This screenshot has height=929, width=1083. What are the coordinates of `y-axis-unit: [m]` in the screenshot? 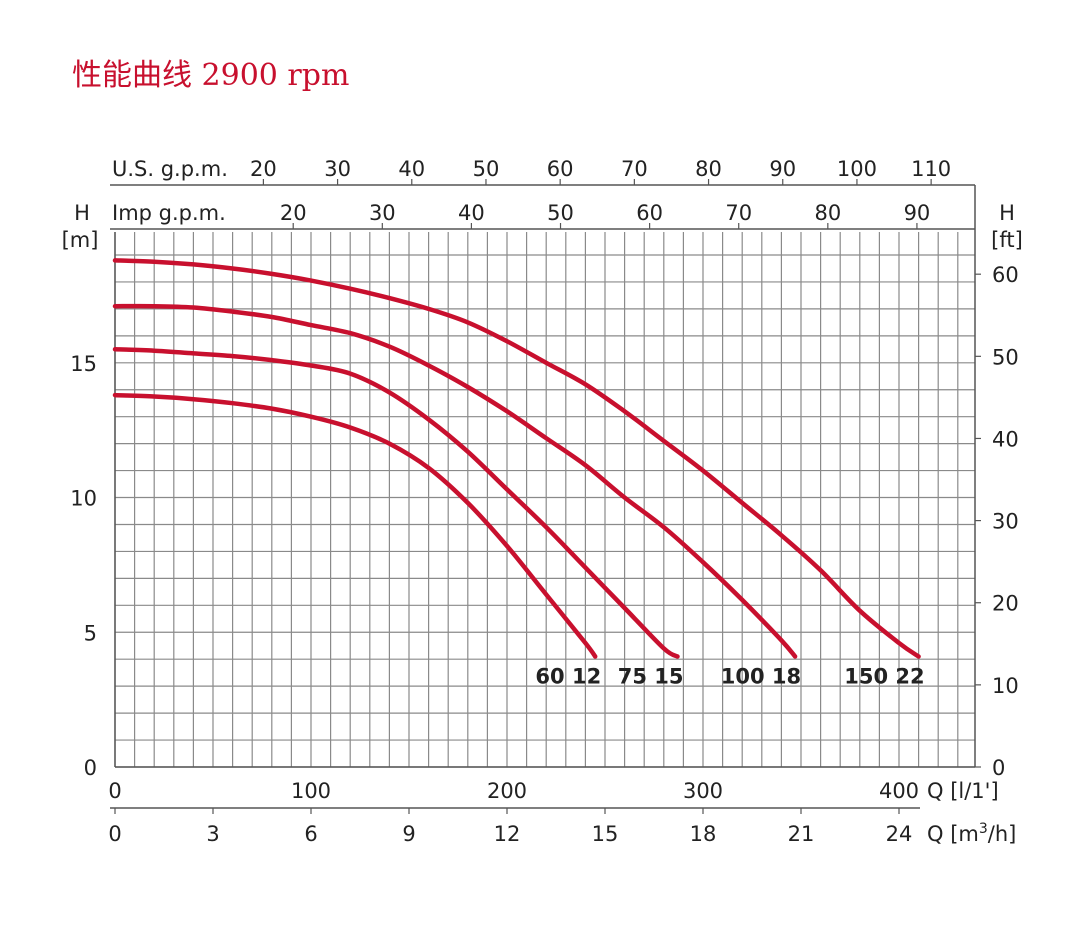 It's located at (80, 240).